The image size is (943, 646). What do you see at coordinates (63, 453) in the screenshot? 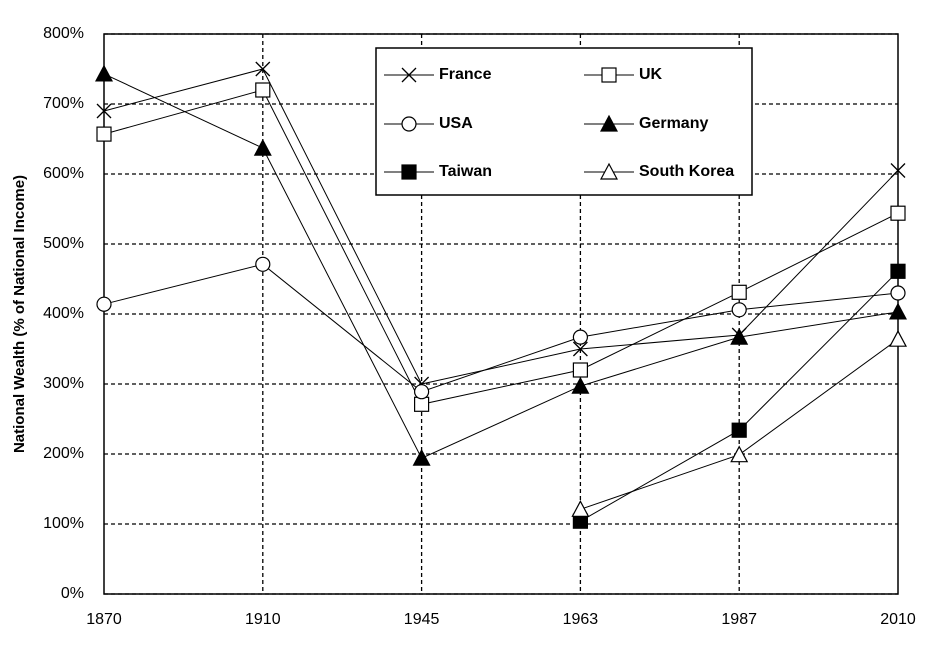
I see `y-tick-label: 200%` at bounding box center [63, 453].